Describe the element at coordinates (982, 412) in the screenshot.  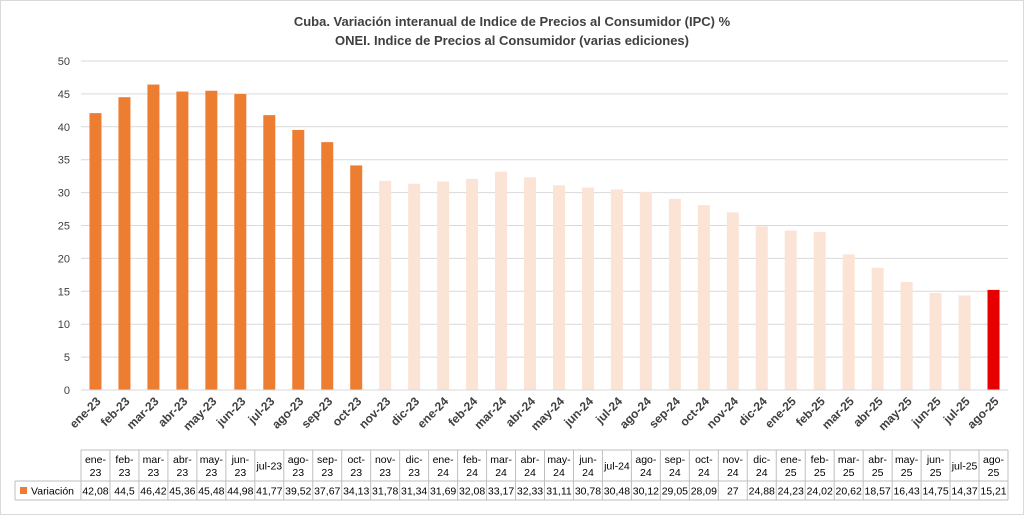
I see `x-tick-label: ago-25` at that location.